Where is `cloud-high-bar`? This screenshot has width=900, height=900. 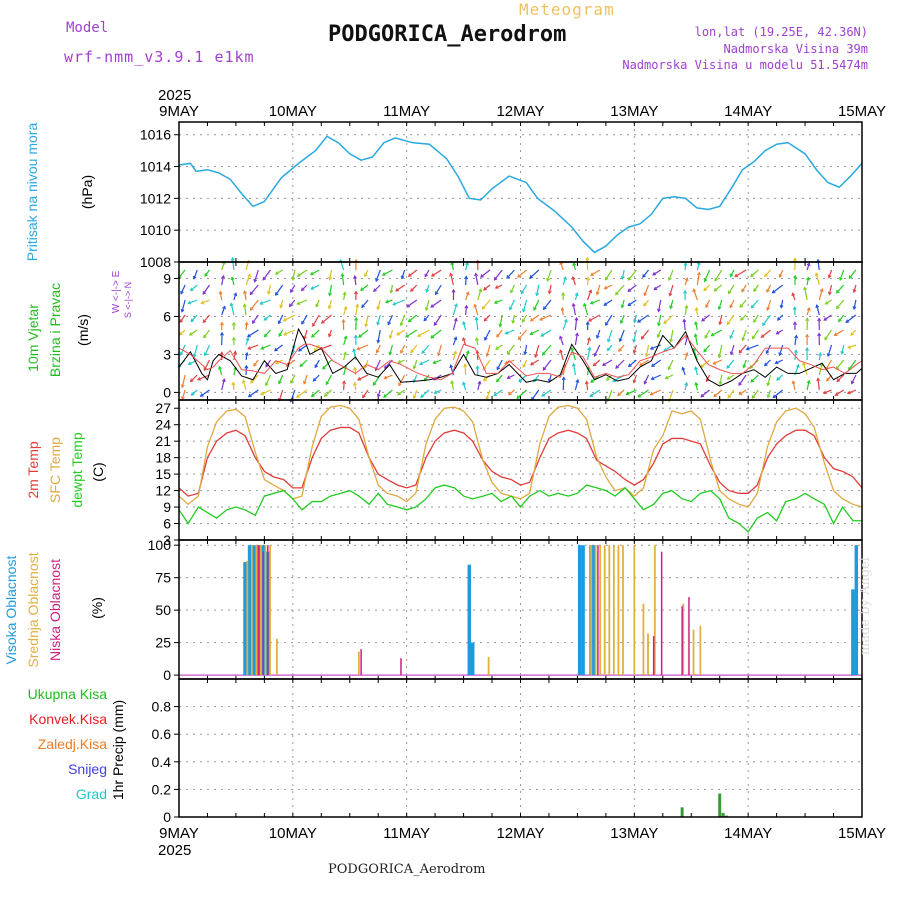
cloud-high-bar is located at coordinates (579, 610).